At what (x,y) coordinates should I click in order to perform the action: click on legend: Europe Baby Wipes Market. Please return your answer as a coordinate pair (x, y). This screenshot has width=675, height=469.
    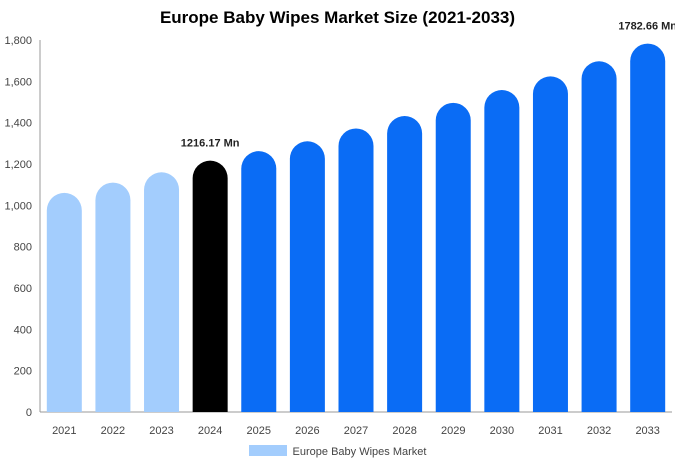
    Looking at the image, I should click on (337, 451).